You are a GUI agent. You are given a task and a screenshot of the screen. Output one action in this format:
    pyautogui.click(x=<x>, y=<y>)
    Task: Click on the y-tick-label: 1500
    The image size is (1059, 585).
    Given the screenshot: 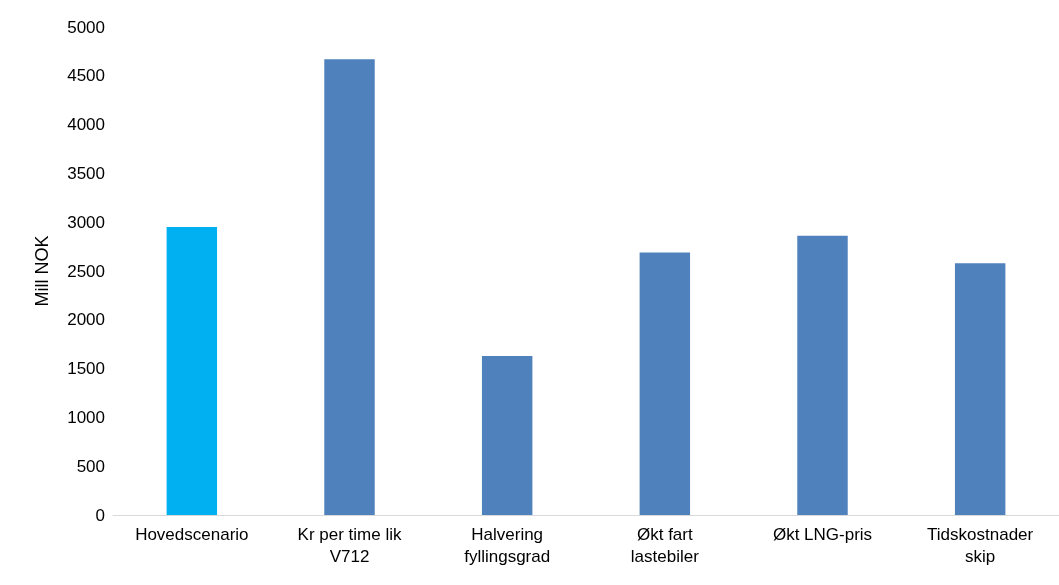 What is the action you would take?
    pyautogui.click(x=86, y=369)
    